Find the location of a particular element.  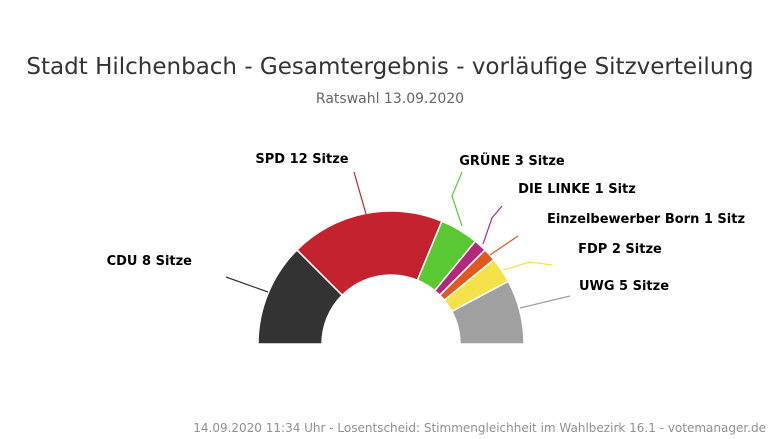

label-cdu: CDU 8 Sitze is located at coordinates (150, 261).